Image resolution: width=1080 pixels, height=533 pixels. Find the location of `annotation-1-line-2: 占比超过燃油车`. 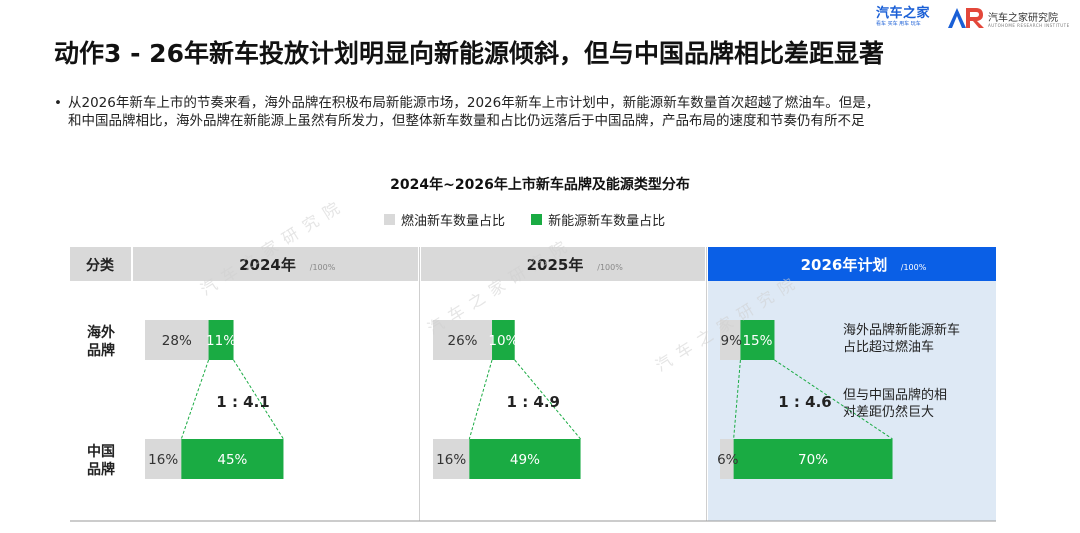

annotation-1-line-2: 占比超过燃油车 is located at coordinates (888, 347).